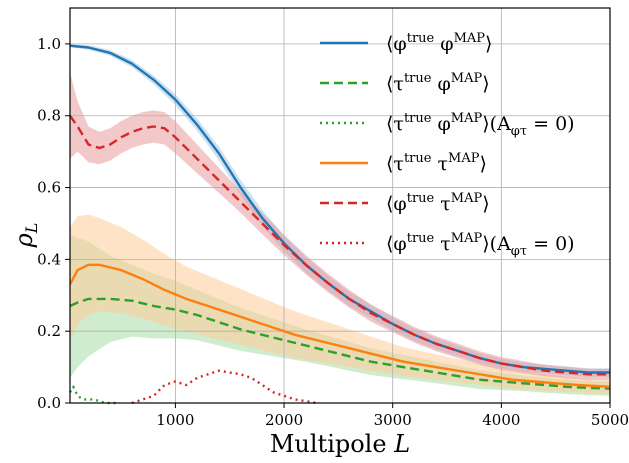 The height and width of the screenshot is (463, 629). Describe the element at coordinates (49, 259) in the screenshot. I see `y-tick-label: 0.4` at that location.